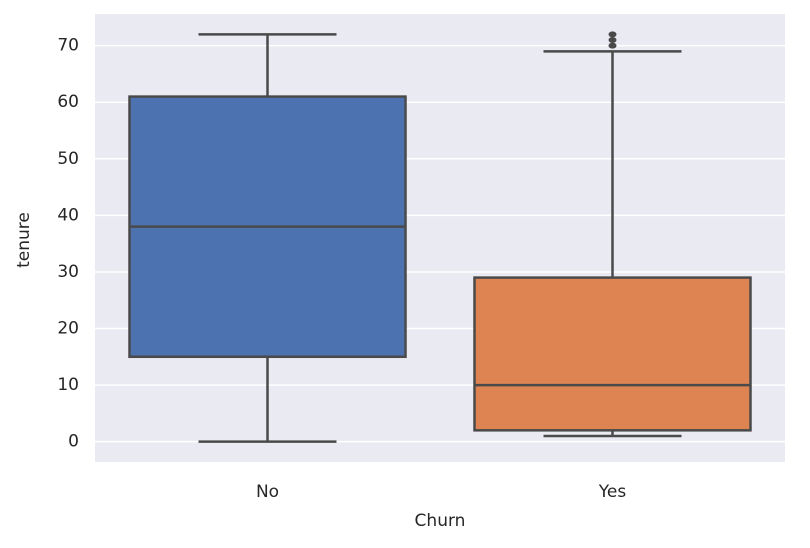 The height and width of the screenshot is (548, 810). What do you see at coordinates (68, 102) in the screenshot?
I see `y-tick-label: 60` at bounding box center [68, 102].